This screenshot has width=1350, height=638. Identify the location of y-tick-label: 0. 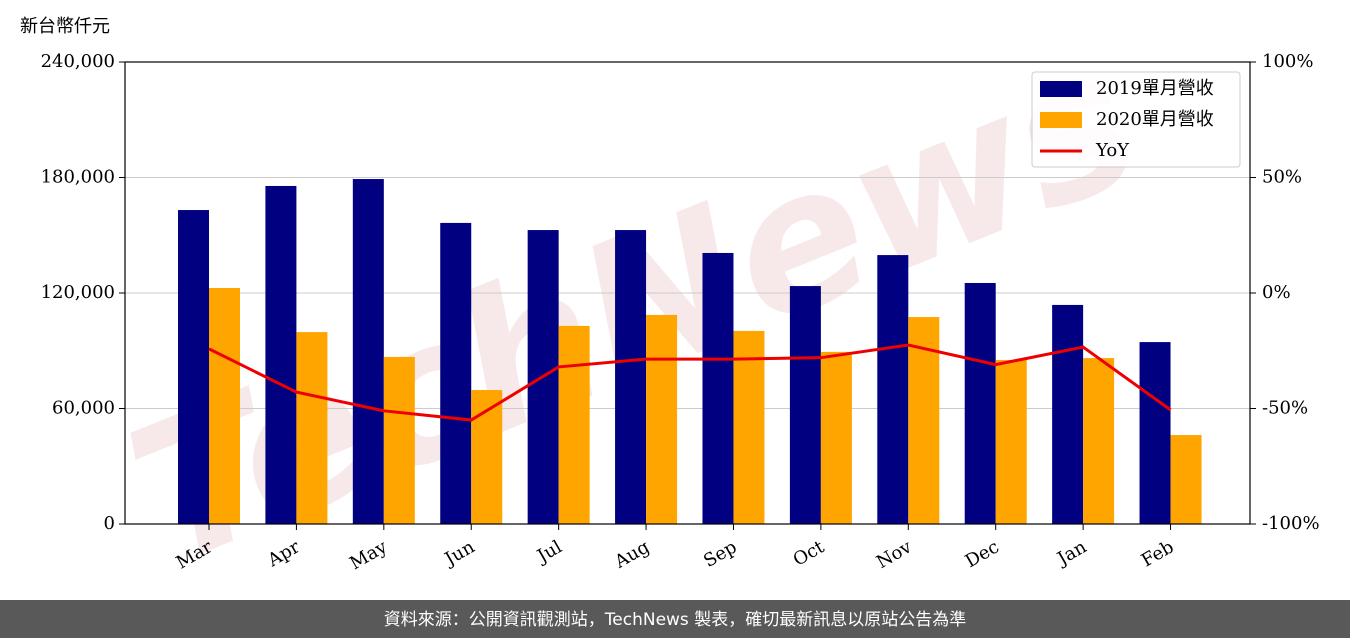
(109, 523).